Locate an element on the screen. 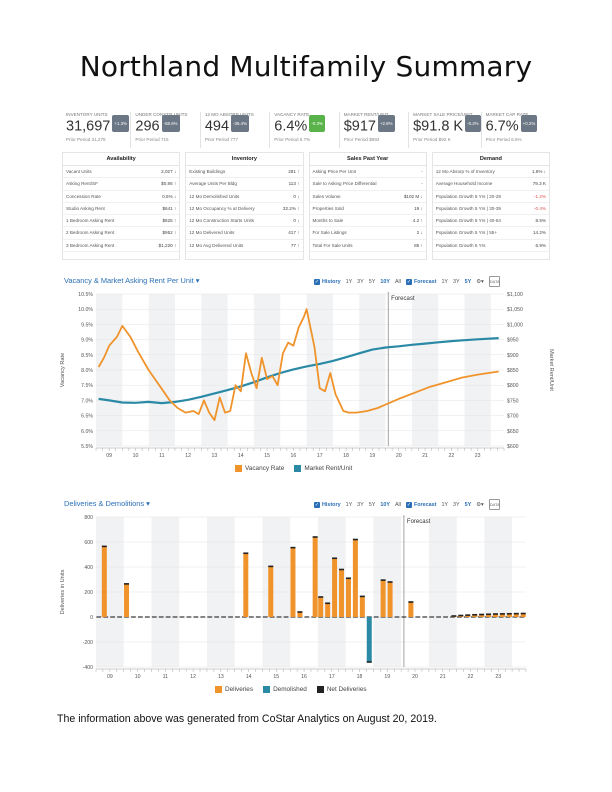 The image size is (612, 792). row-label: 3 Bedroom Asking Rent is located at coordinates (90, 245).